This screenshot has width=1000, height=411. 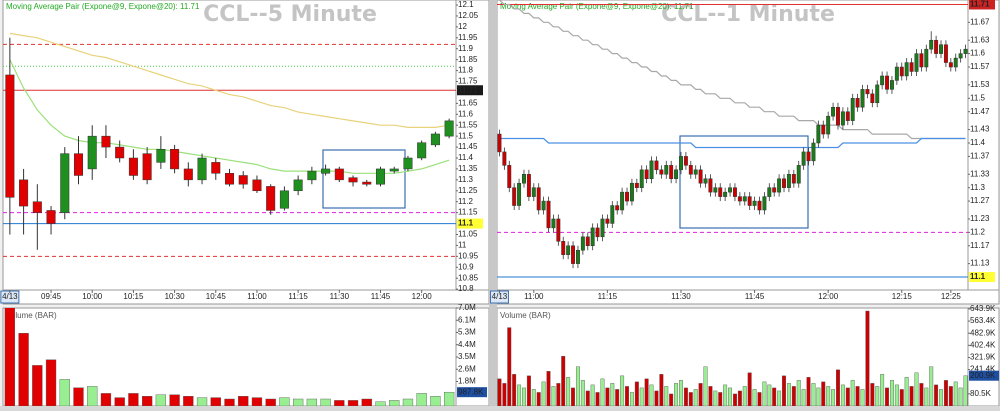 I want to click on chart-title: CCL--5 Minute, so click(x=290, y=14).